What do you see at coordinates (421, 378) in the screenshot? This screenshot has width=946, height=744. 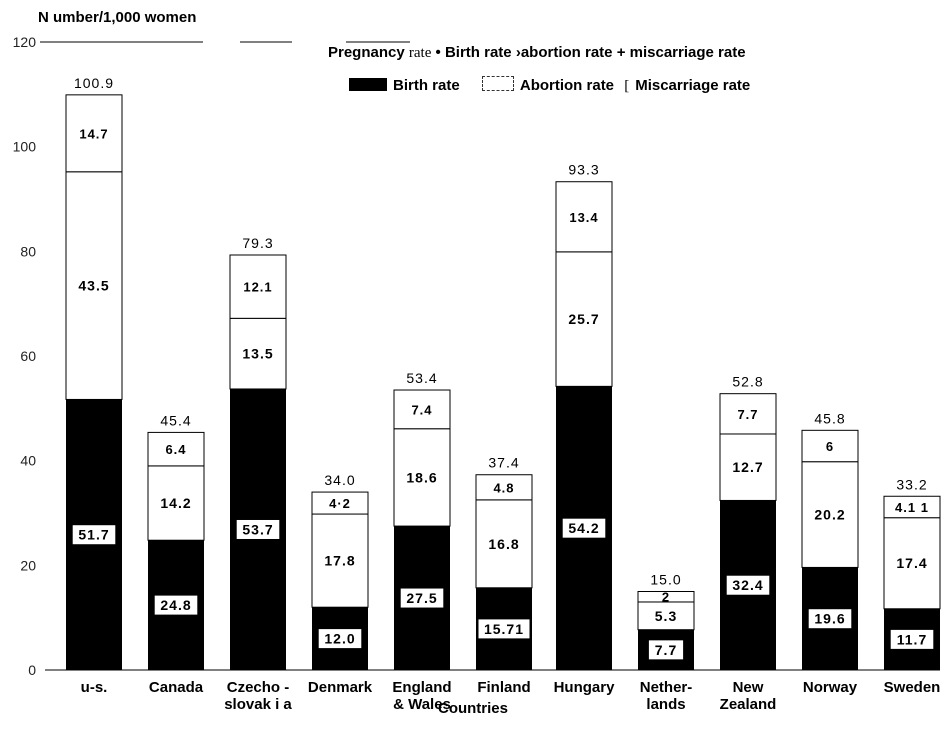 I see `total-value-label: 53.4` at bounding box center [421, 378].